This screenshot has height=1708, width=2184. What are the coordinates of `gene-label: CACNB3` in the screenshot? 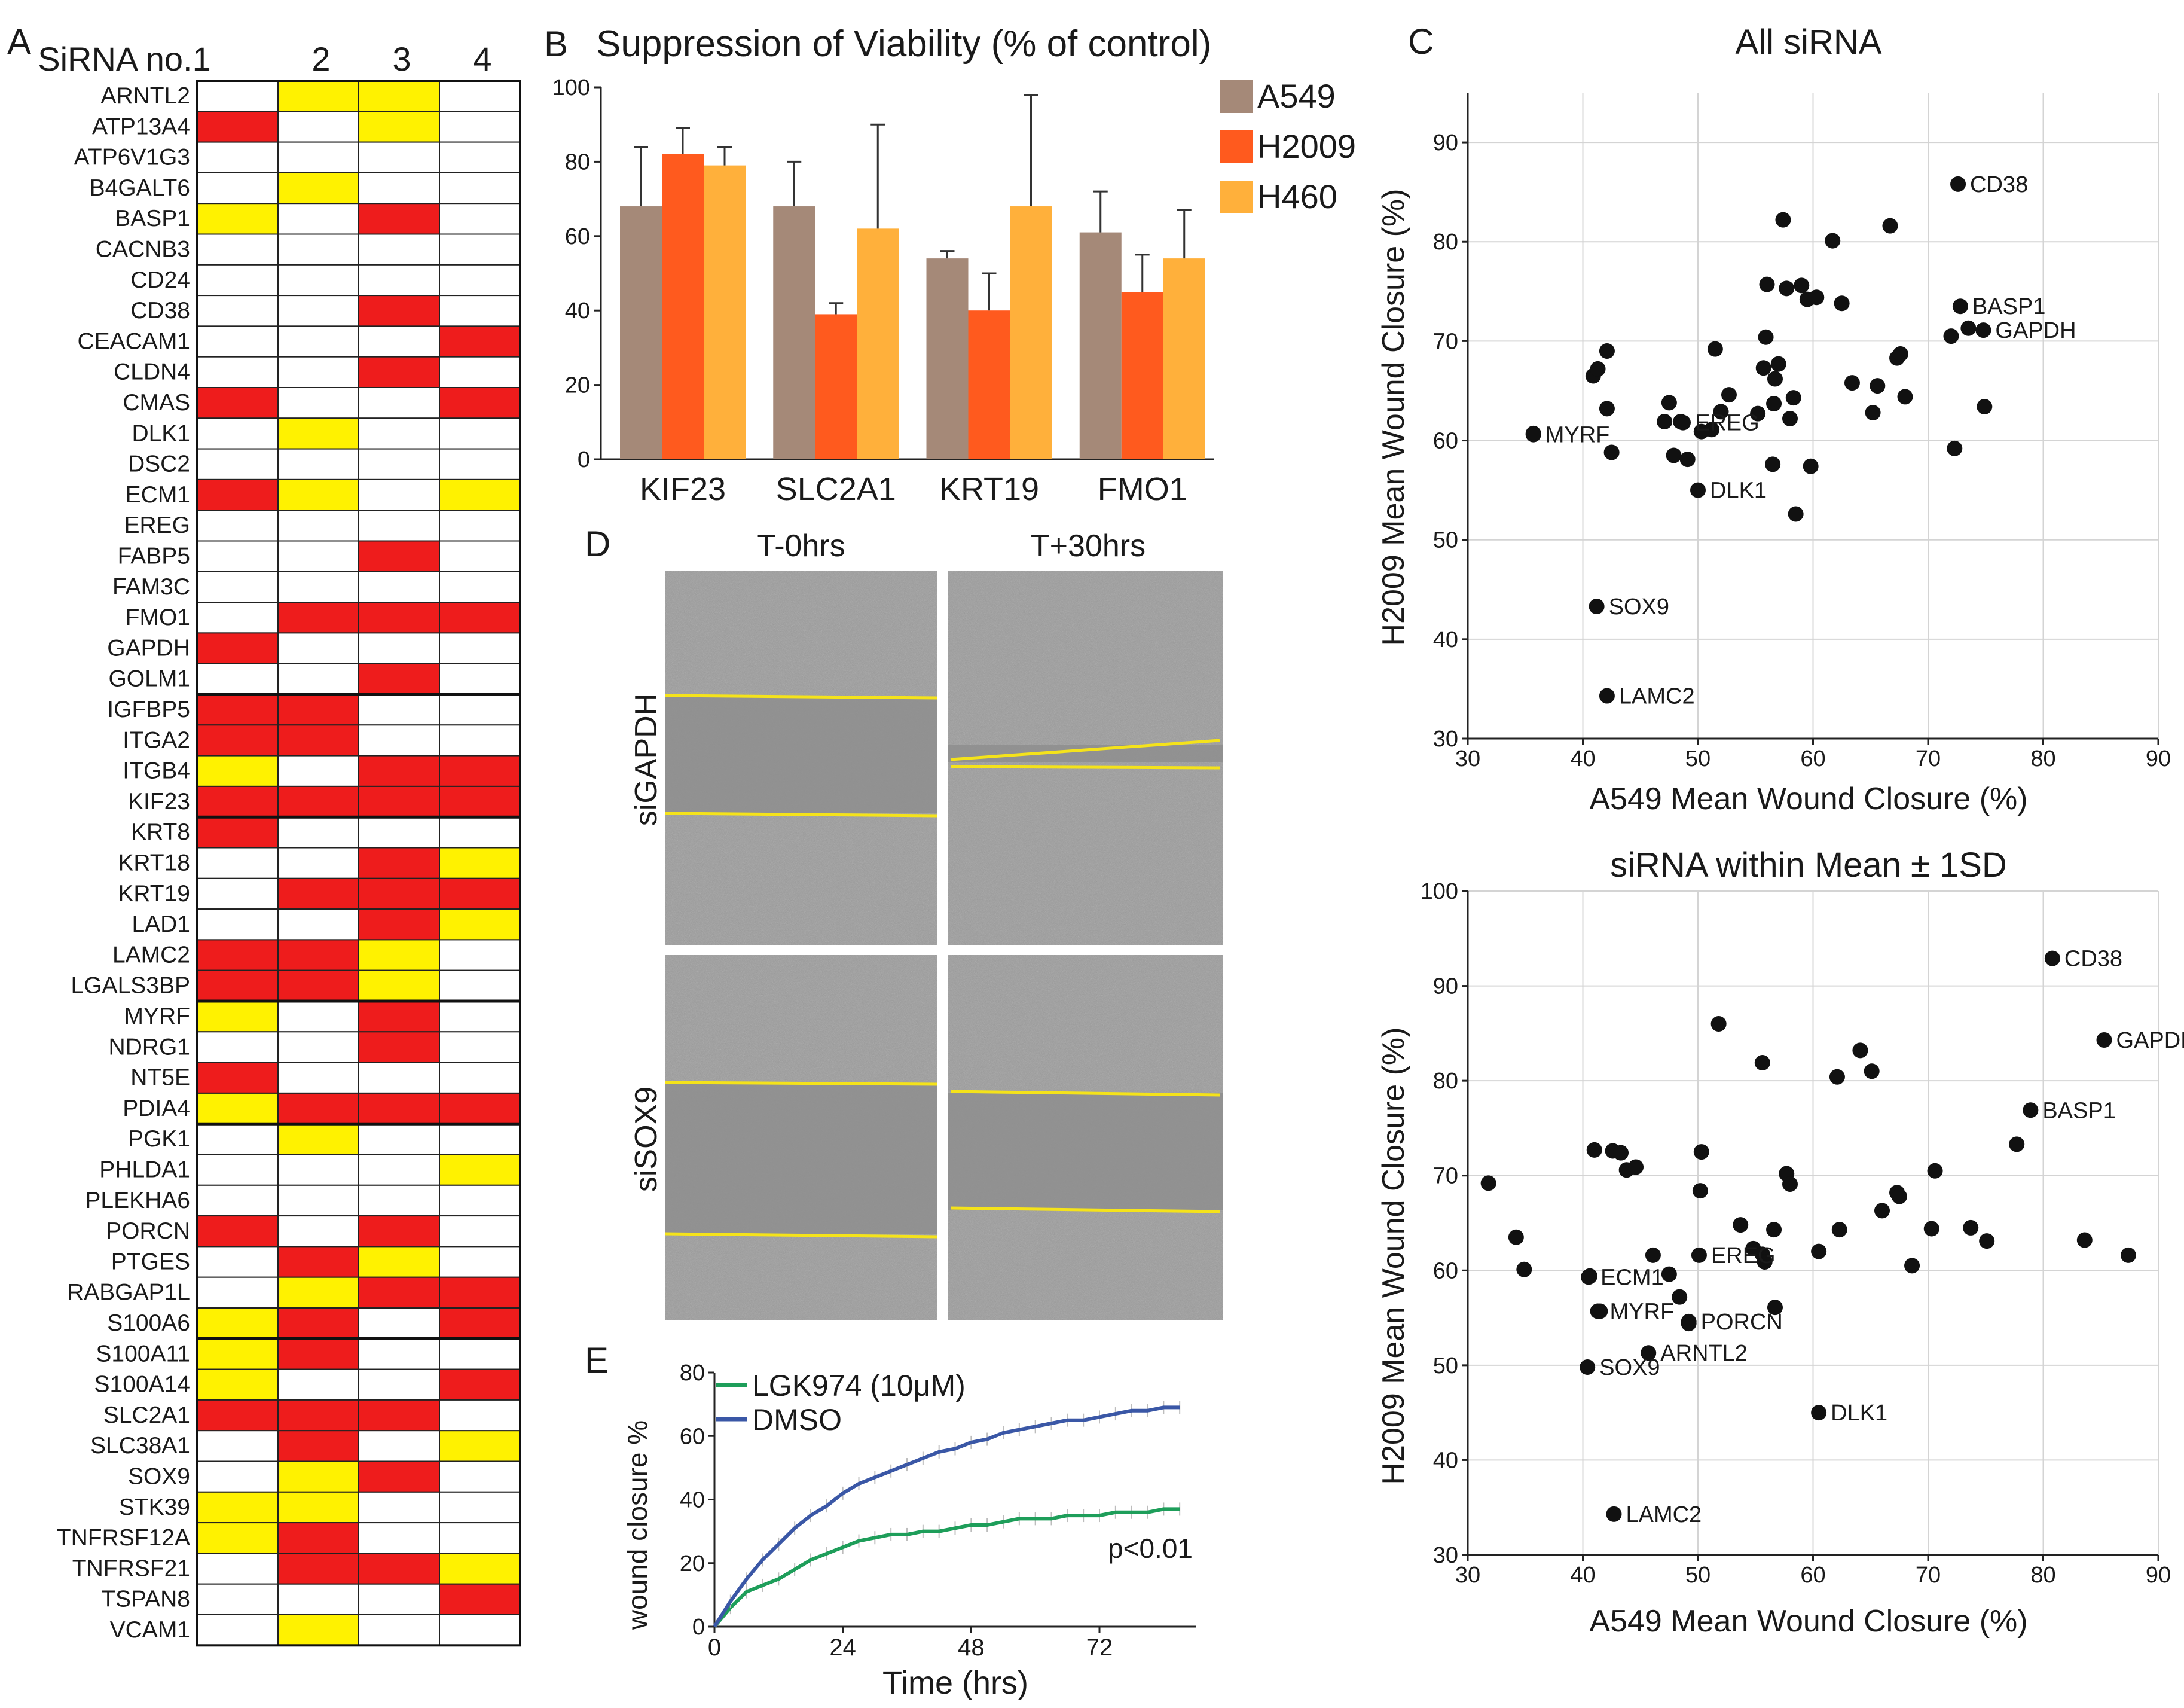 It's located at (143, 250).